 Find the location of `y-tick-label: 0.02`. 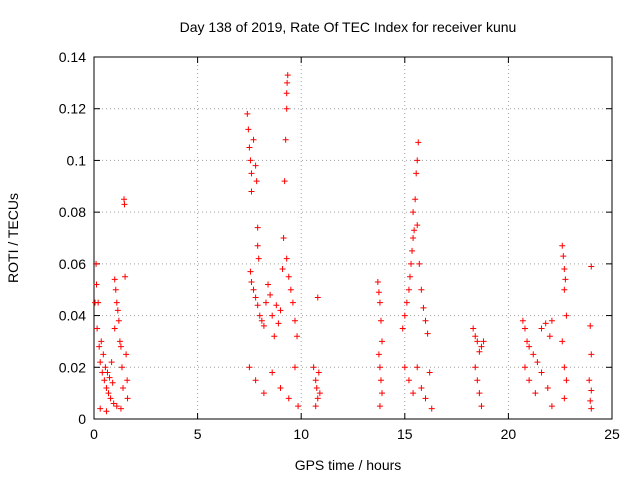

y-tick-label: 0.02 is located at coordinates (72, 367).